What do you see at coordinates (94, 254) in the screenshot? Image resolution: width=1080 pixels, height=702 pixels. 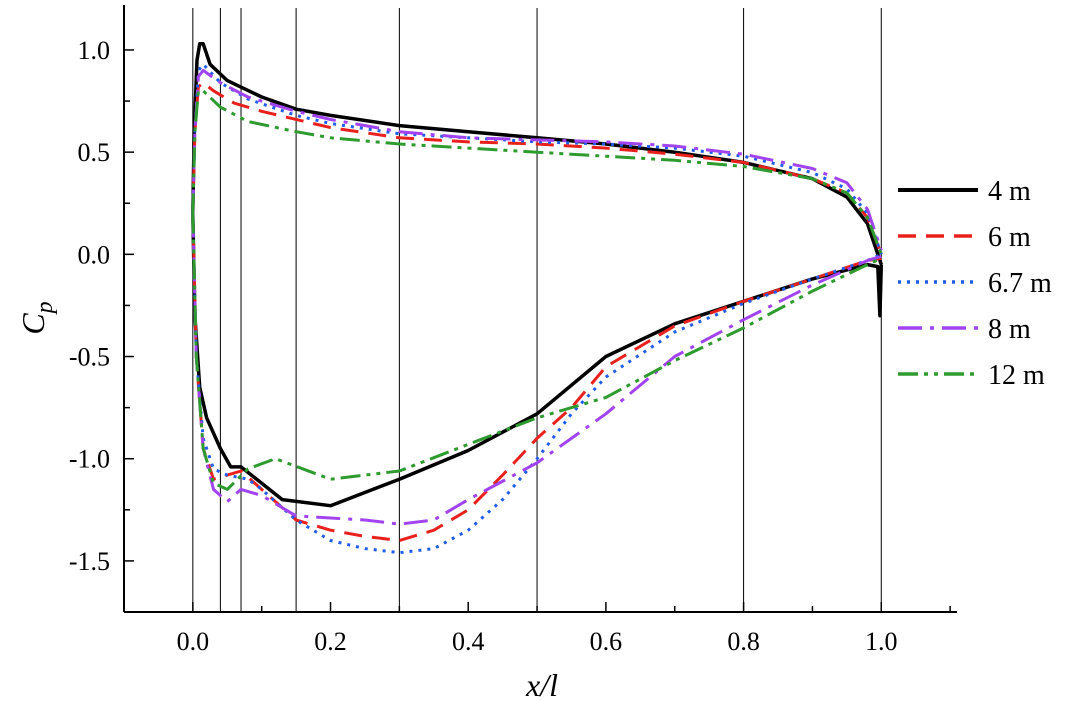 I see `y-tick-label: 0.0` at bounding box center [94, 254].